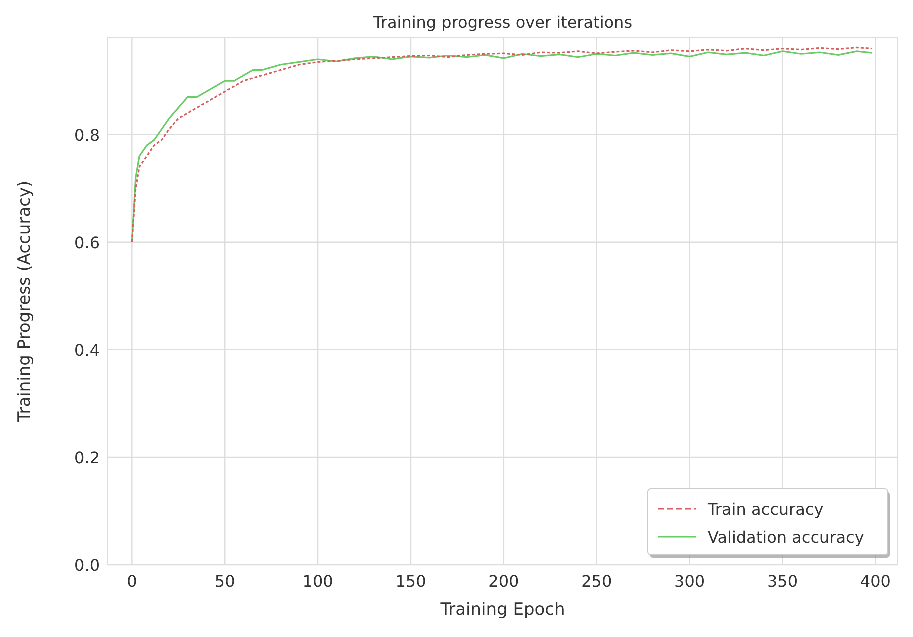 The width and height of the screenshot is (913, 637). Describe the element at coordinates (318, 581) in the screenshot. I see `x-tick-label: 100` at that location.